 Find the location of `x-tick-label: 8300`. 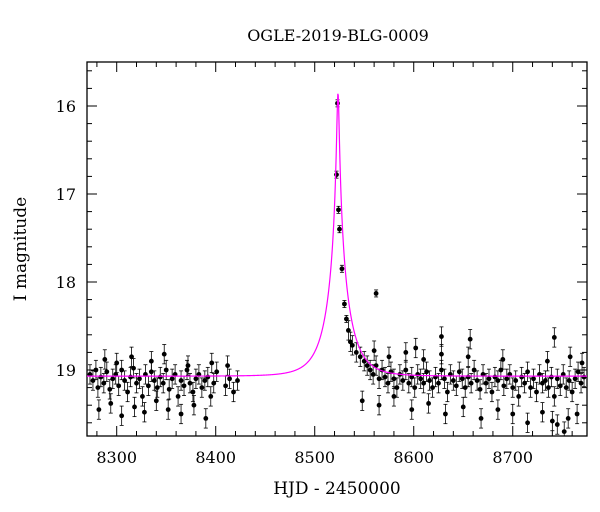

x-tick-label: 8300 is located at coordinates (116, 457).